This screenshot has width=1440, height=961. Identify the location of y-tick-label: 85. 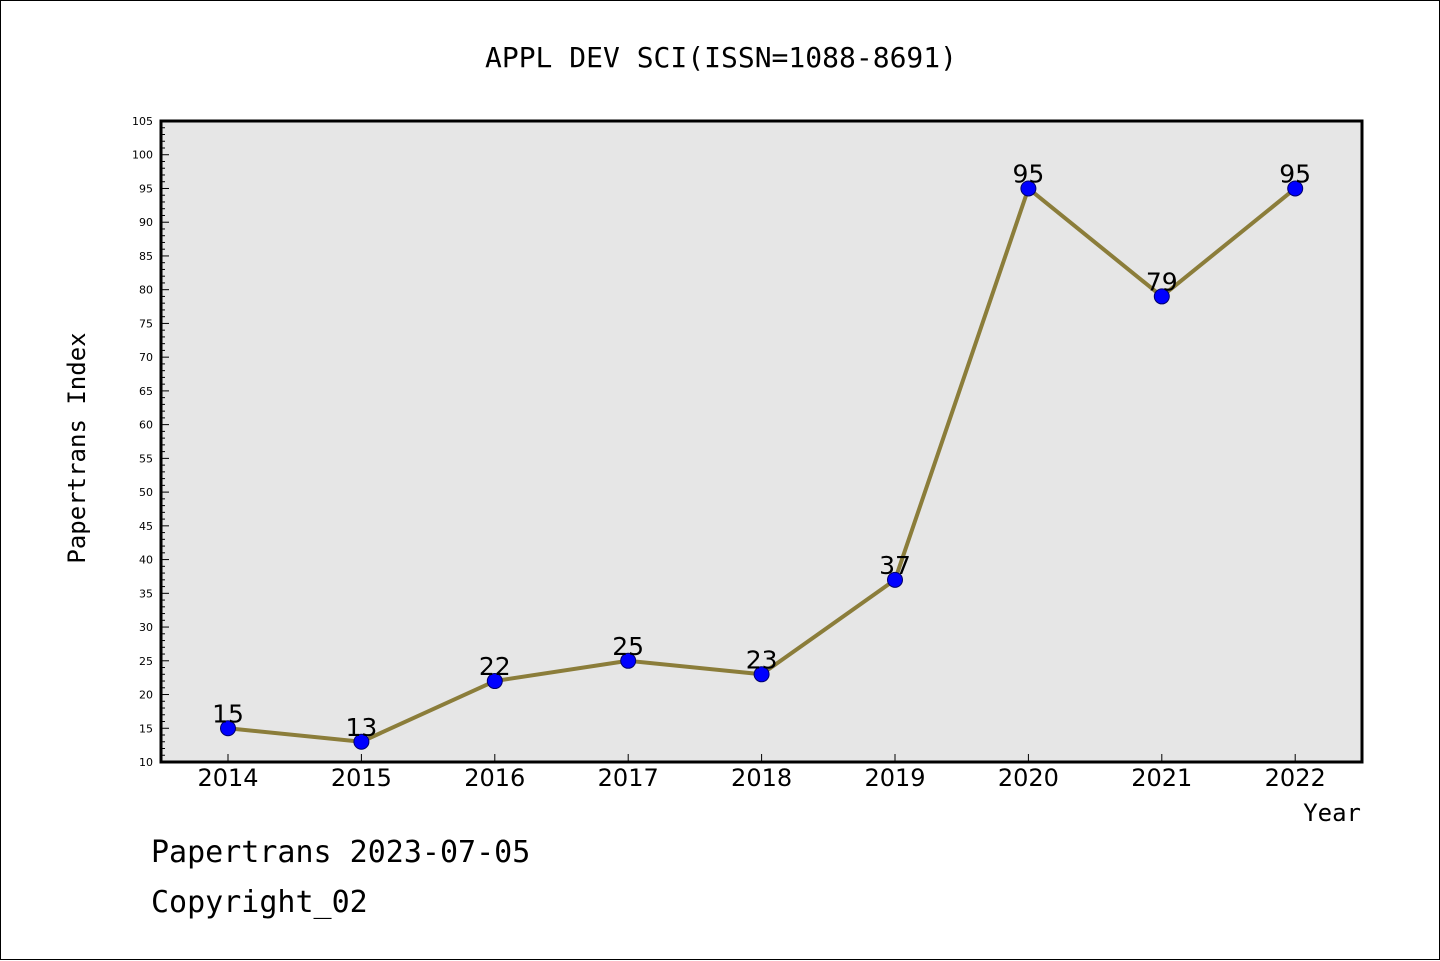
(146, 256).